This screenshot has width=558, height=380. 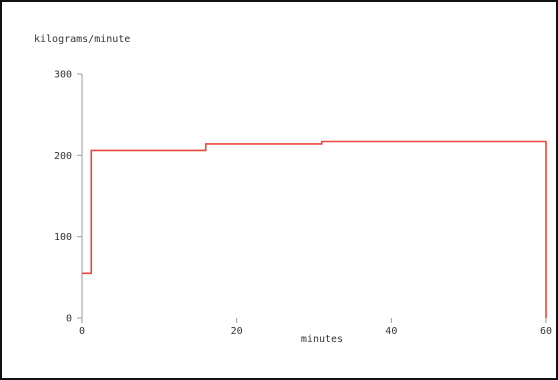 I want to click on y-tick-label: 300, so click(x=63, y=75).